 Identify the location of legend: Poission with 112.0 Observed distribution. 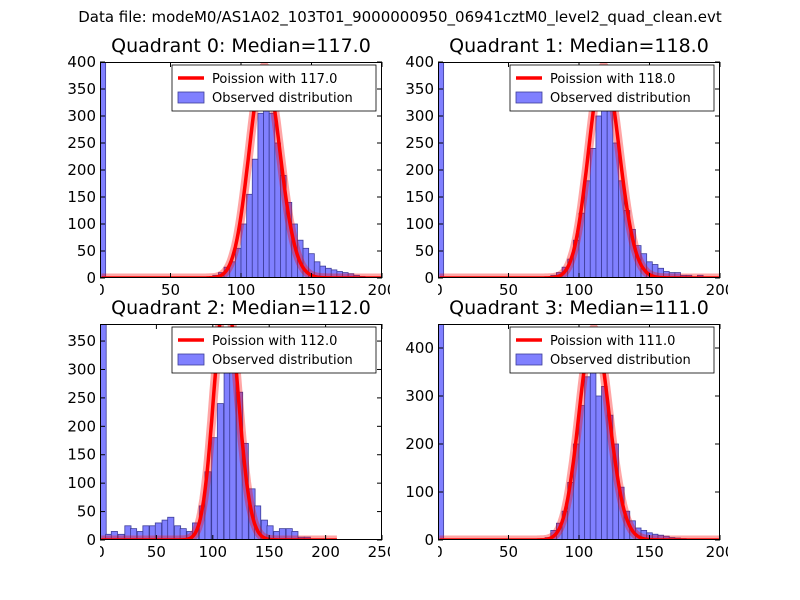
(274, 350).